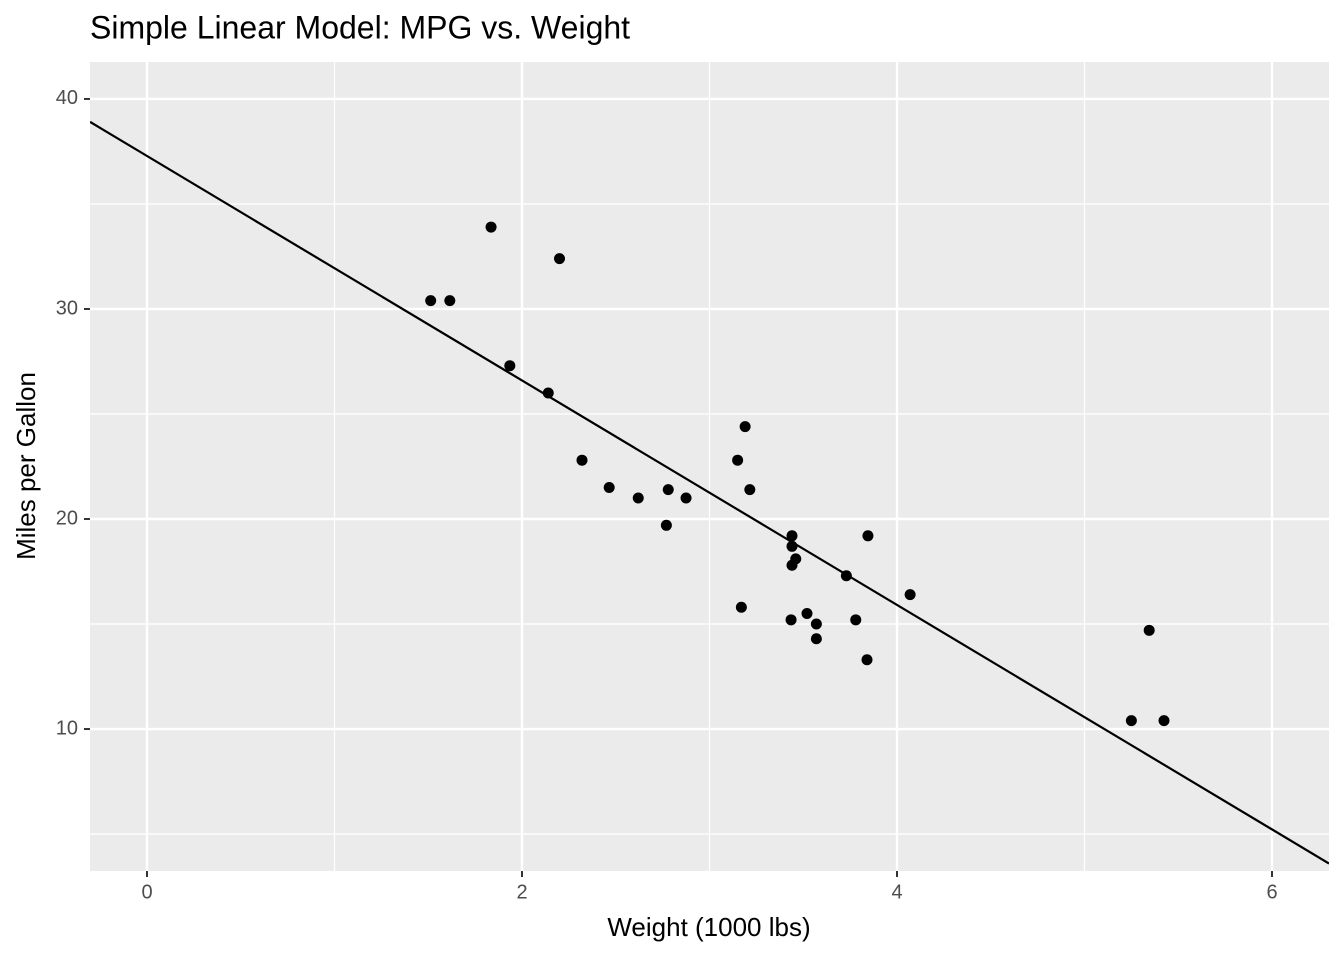 This screenshot has width=1344, height=960. Describe the element at coordinates (521, 892) in the screenshot. I see `x-tick-label: 2` at that location.